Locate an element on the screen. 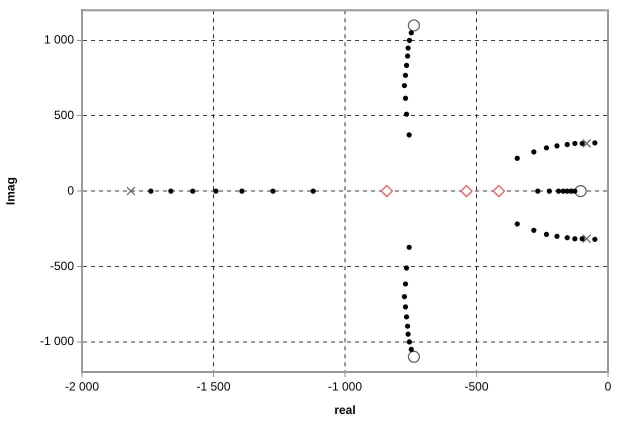 This screenshot has width=618, height=422. y-tick-label: 0 is located at coordinates (70, 190).